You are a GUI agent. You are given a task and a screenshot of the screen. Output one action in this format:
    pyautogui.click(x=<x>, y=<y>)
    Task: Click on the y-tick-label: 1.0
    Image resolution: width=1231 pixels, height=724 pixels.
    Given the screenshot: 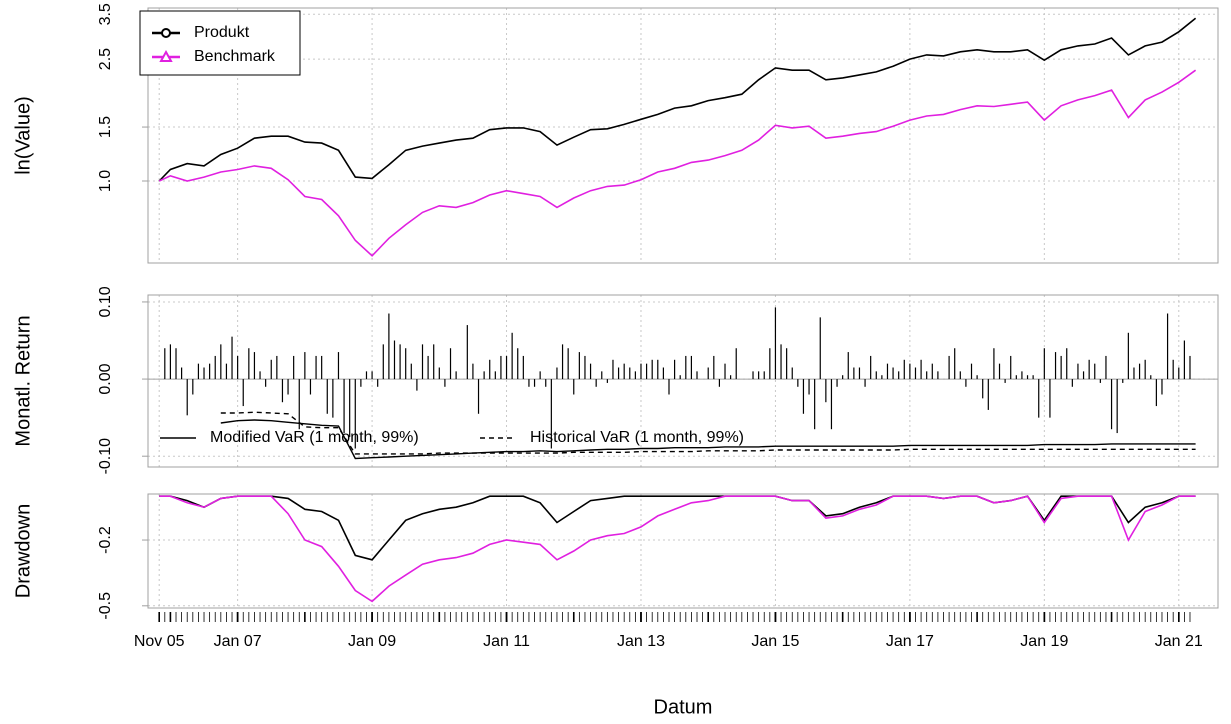 What is the action you would take?
    pyautogui.click(x=105, y=181)
    